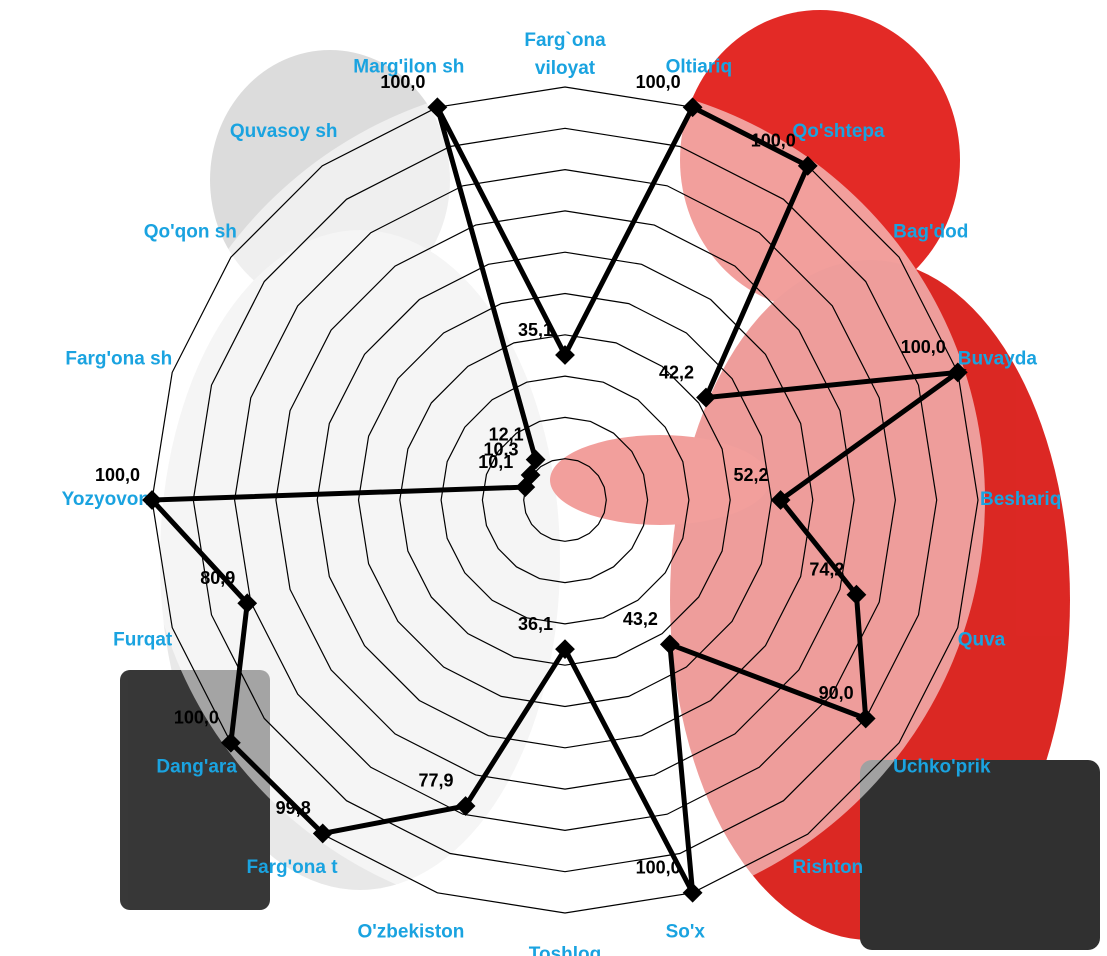 The height and width of the screenshot is (956, 1107). Describe the element at coordinates (982, 640) in the screenshot. I see `category-label: Quva` at that location.